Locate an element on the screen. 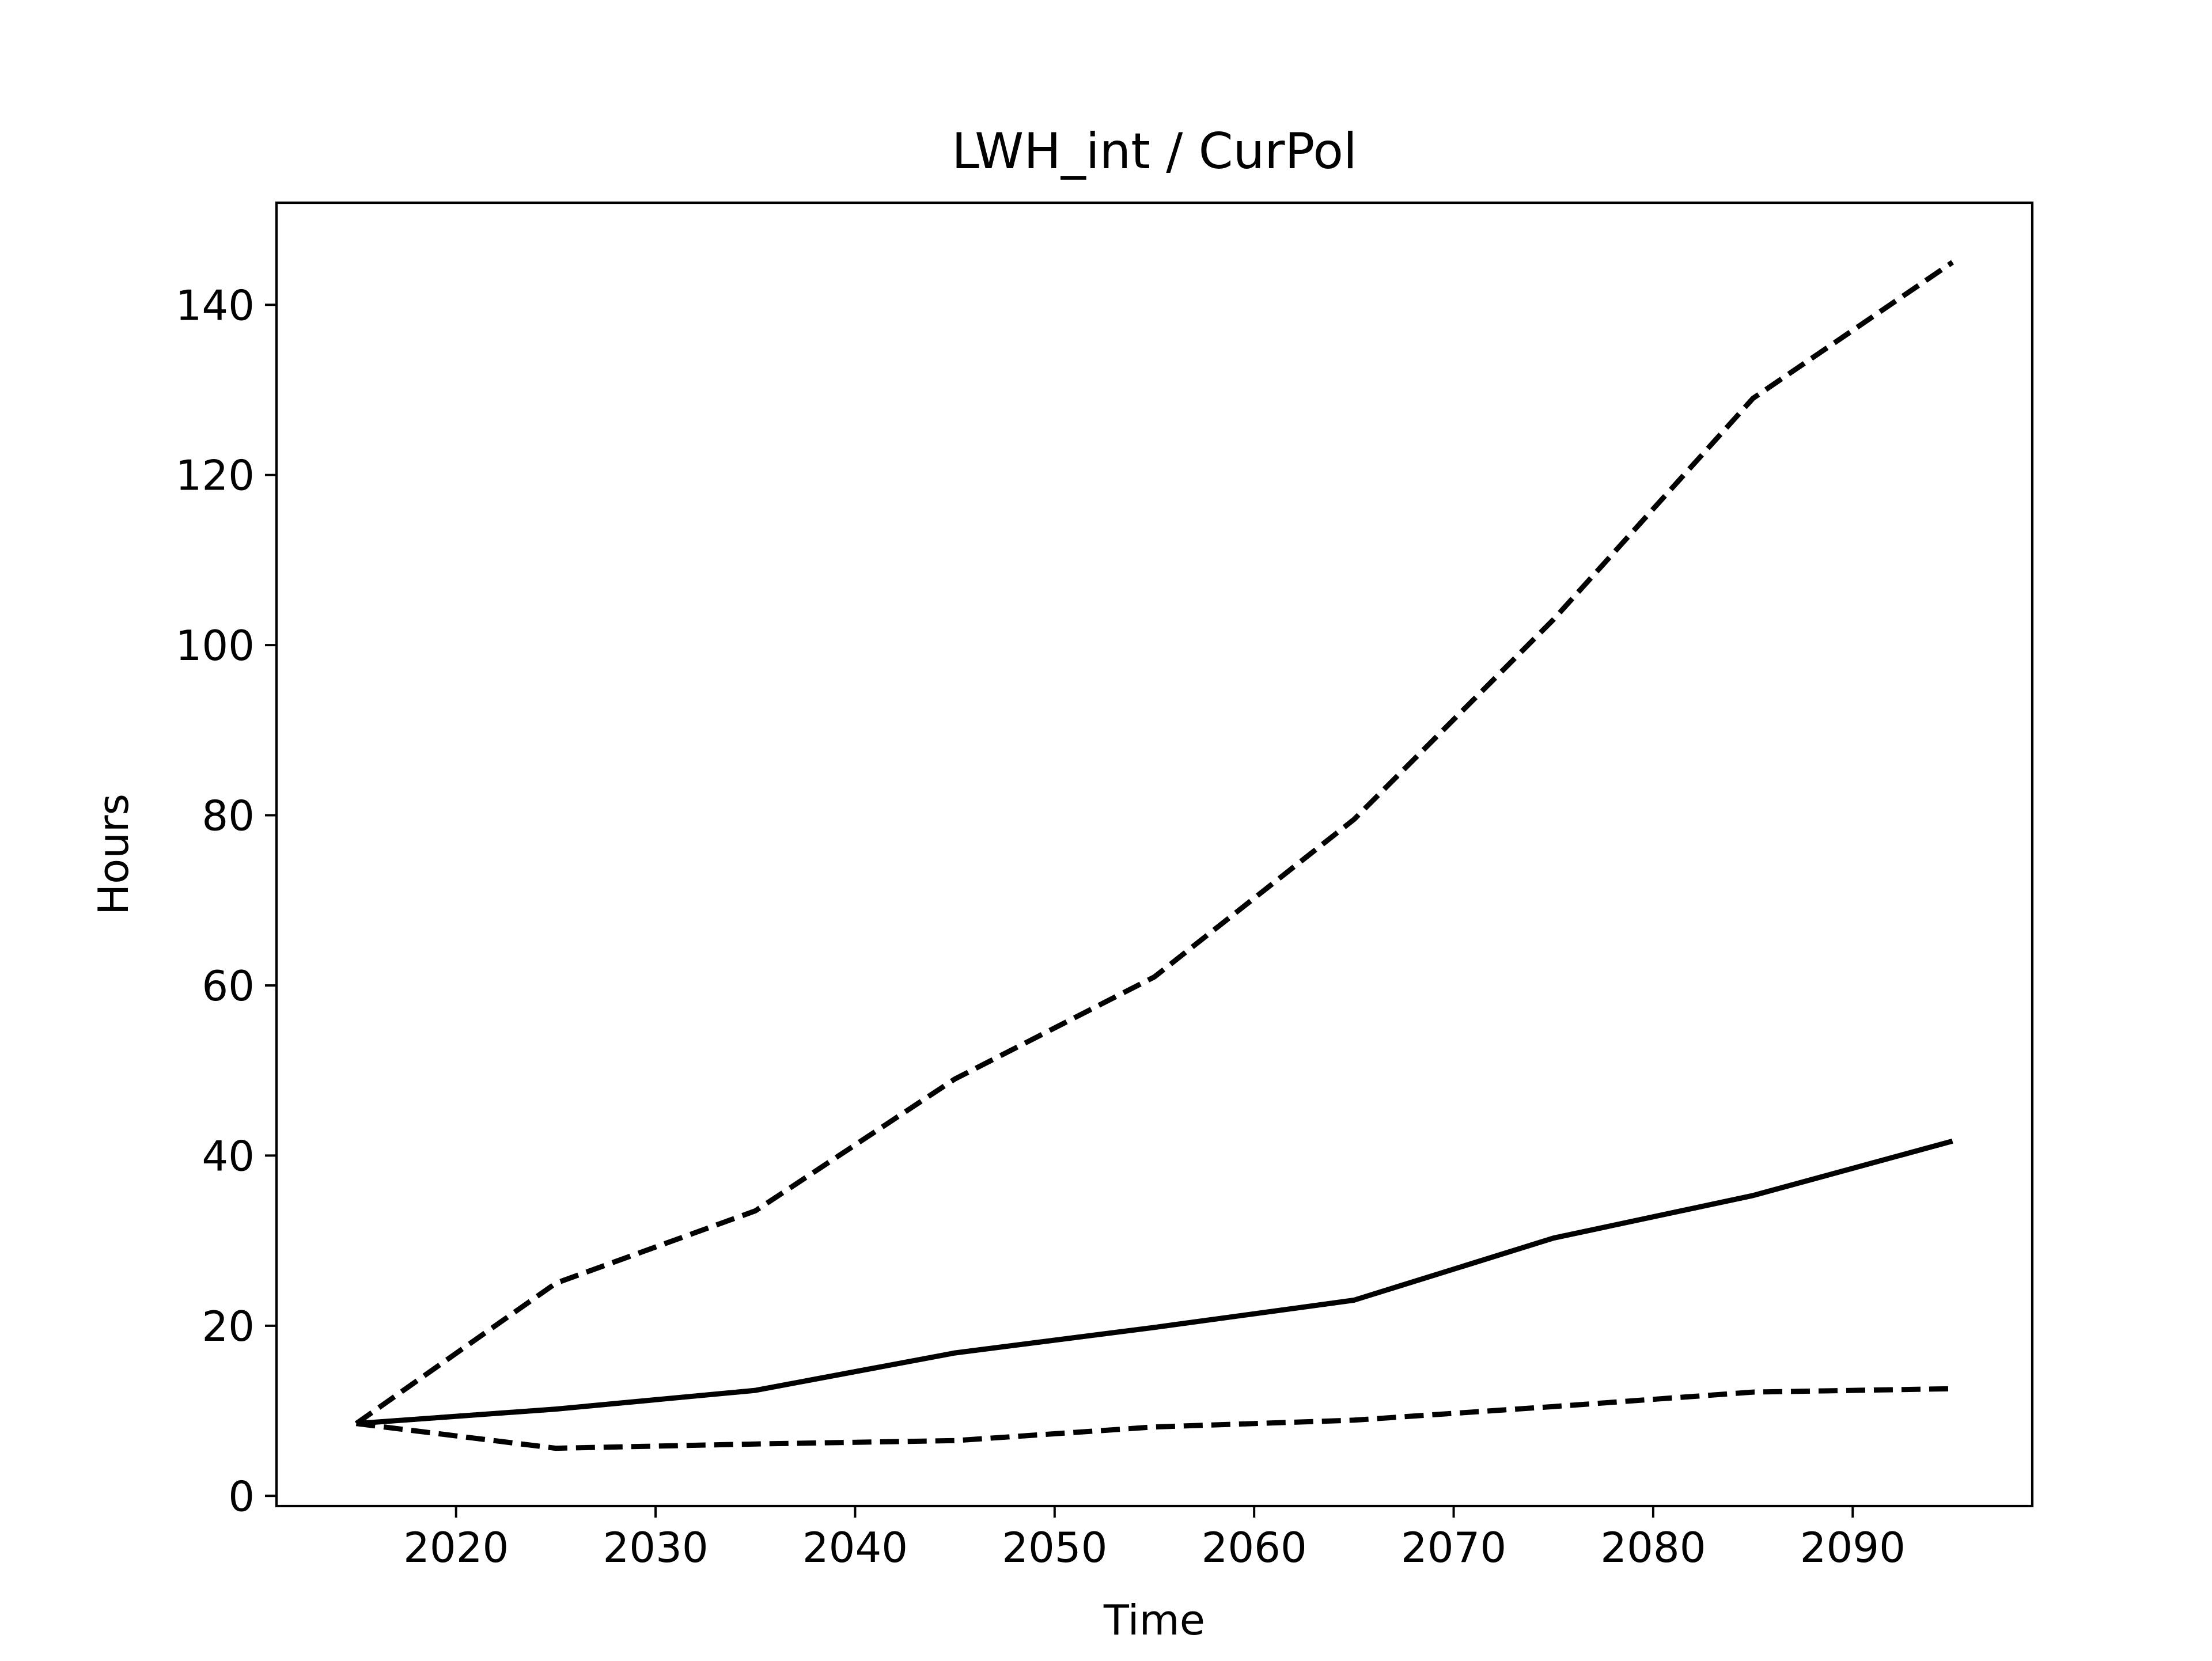 The height and width of the screenshot is (1661, 2212). y-tick-label: 120 is located at coordinates (215, 476).